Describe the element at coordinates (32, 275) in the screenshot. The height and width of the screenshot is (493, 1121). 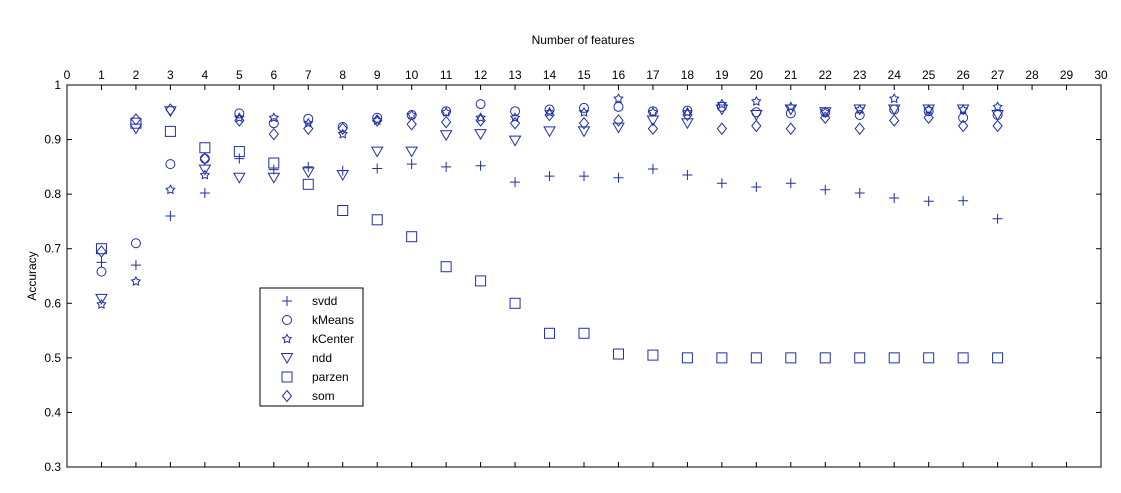
I see `y-axis-title: Accuracy` at that location.